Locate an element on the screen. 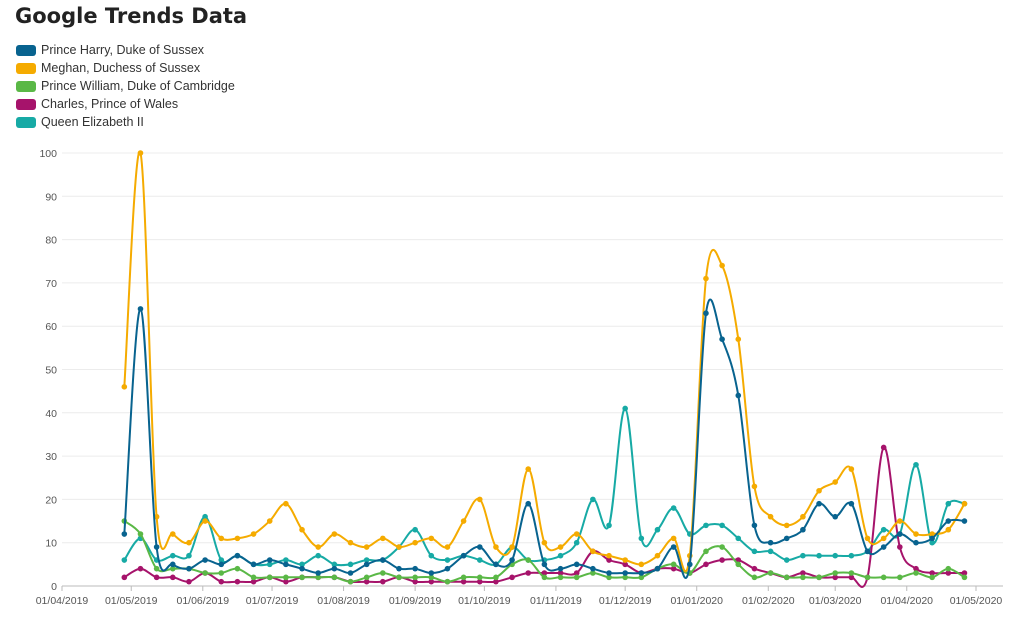 Image resolution: width=1023 pixels, height=622 pixels. legend-item: Meghan, Duchess of Sussex is located at coordinates (125, 68).